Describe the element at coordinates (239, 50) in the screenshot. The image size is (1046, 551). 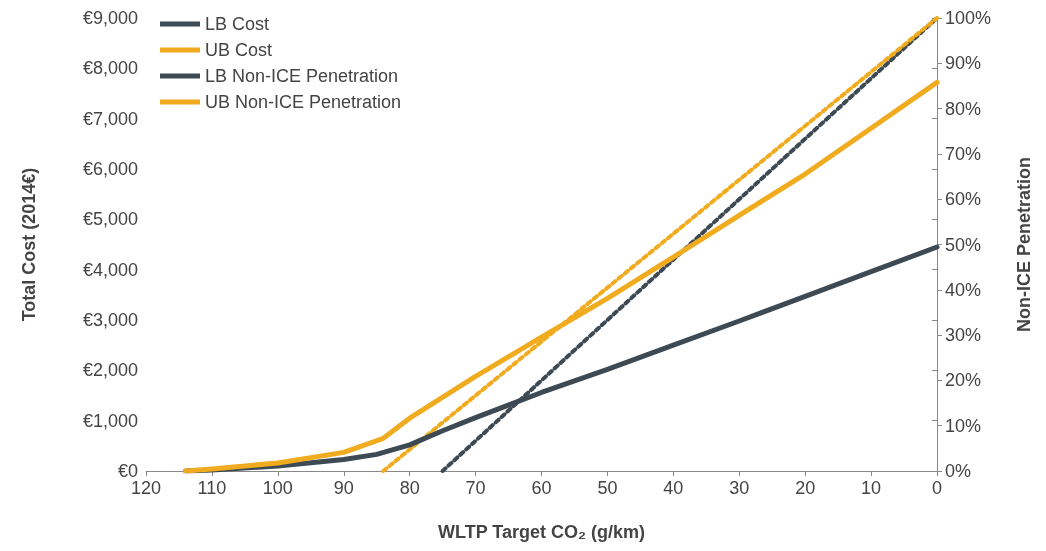
I see `legend-label: UB Cost` at that location.